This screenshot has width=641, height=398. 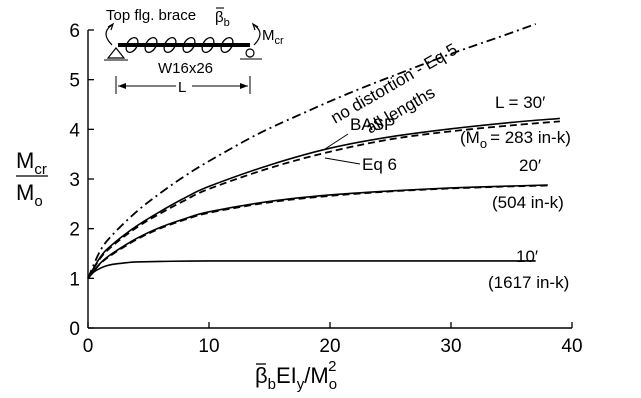 What do you see at coordinates (116, 53) in the screenshot?
I see `inset-left-support` at bounding box center [116, 53].